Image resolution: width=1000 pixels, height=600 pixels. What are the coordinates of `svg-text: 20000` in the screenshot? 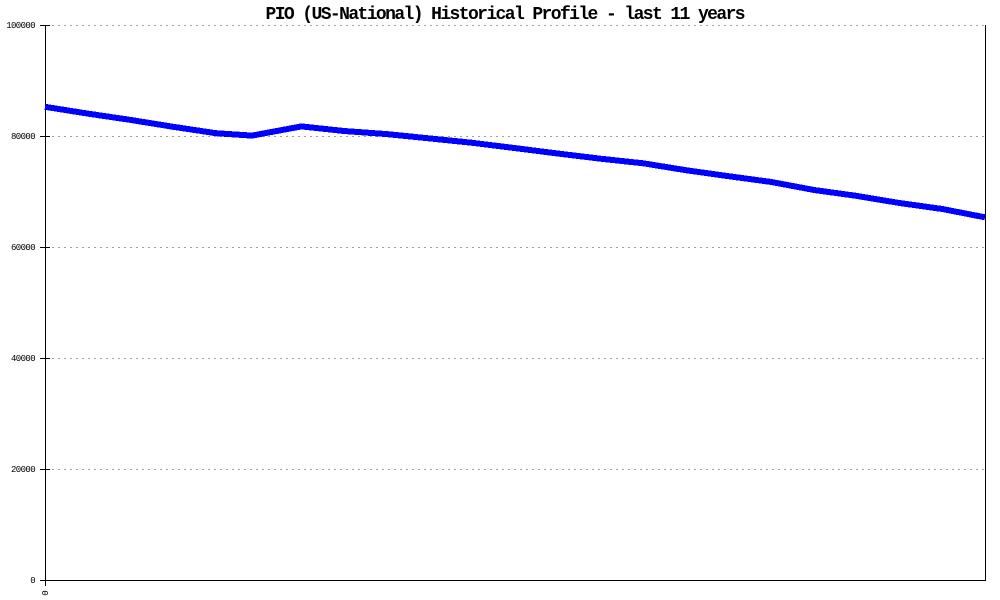 It's located at (23, 470).